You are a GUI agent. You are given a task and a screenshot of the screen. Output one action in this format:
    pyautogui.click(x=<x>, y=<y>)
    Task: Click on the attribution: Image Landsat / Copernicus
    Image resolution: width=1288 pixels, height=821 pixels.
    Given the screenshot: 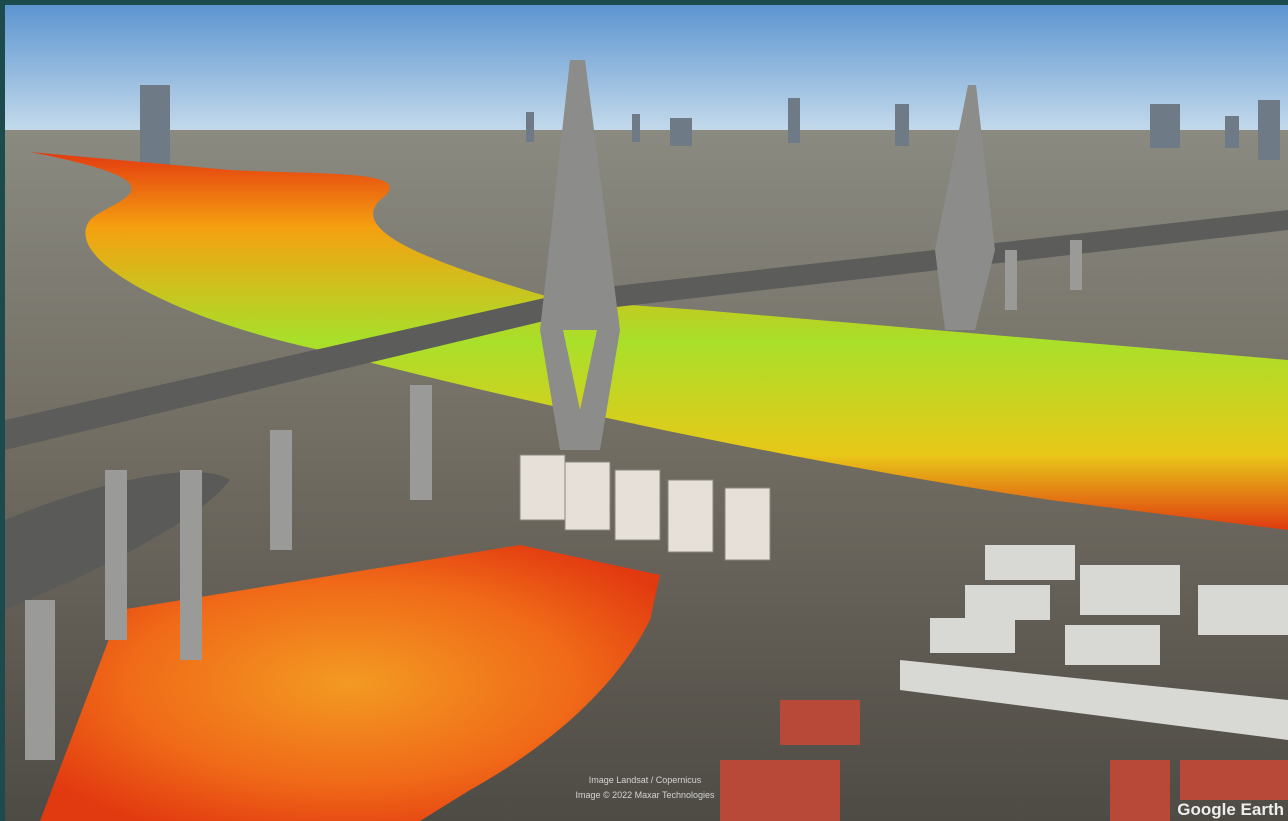 What is the action you would take?
    pyautogui.click(x=645, y=780)
    